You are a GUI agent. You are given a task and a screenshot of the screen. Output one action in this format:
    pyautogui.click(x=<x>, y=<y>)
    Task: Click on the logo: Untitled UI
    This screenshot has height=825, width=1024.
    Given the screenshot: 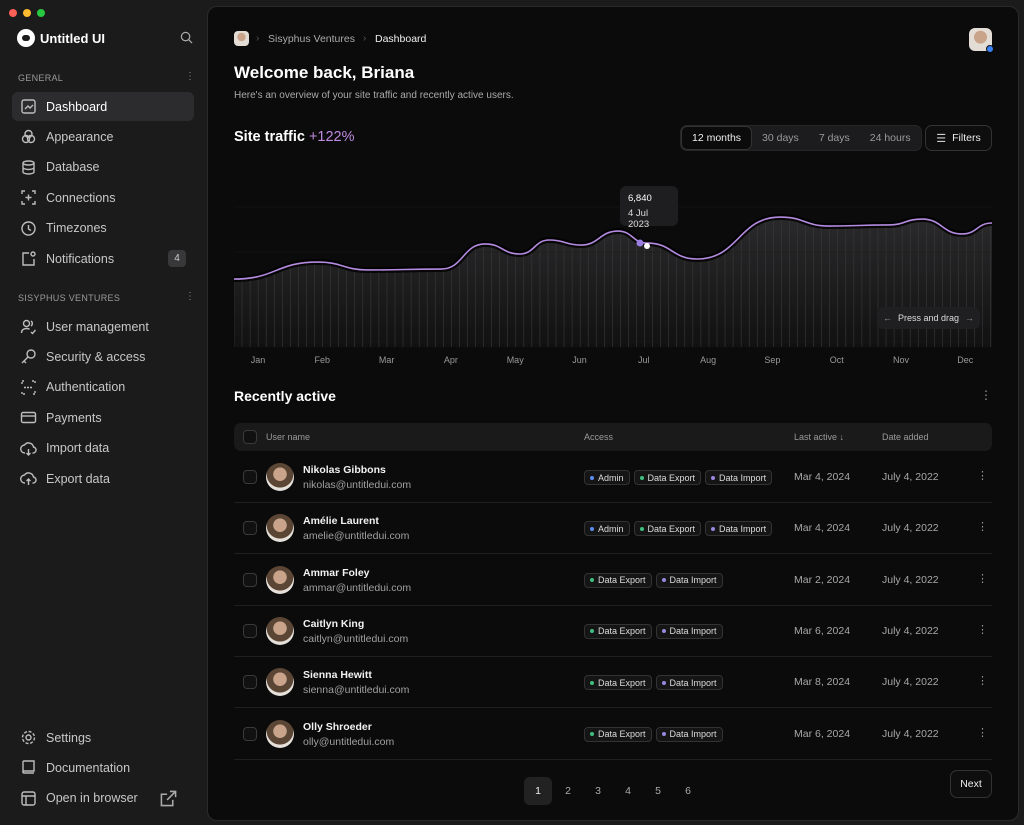 What is the action you would take?
    pyautogui.click(x=61, y=38)
    